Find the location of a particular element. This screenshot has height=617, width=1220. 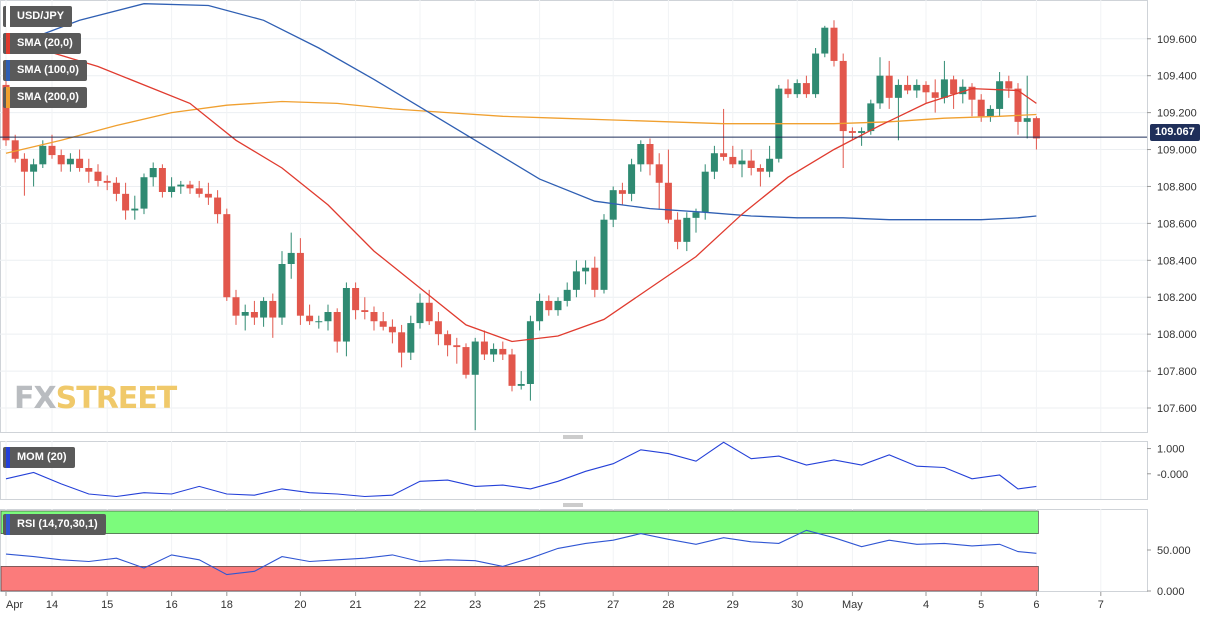

x-tick-label: 30 is located at coordinates (797, 605).